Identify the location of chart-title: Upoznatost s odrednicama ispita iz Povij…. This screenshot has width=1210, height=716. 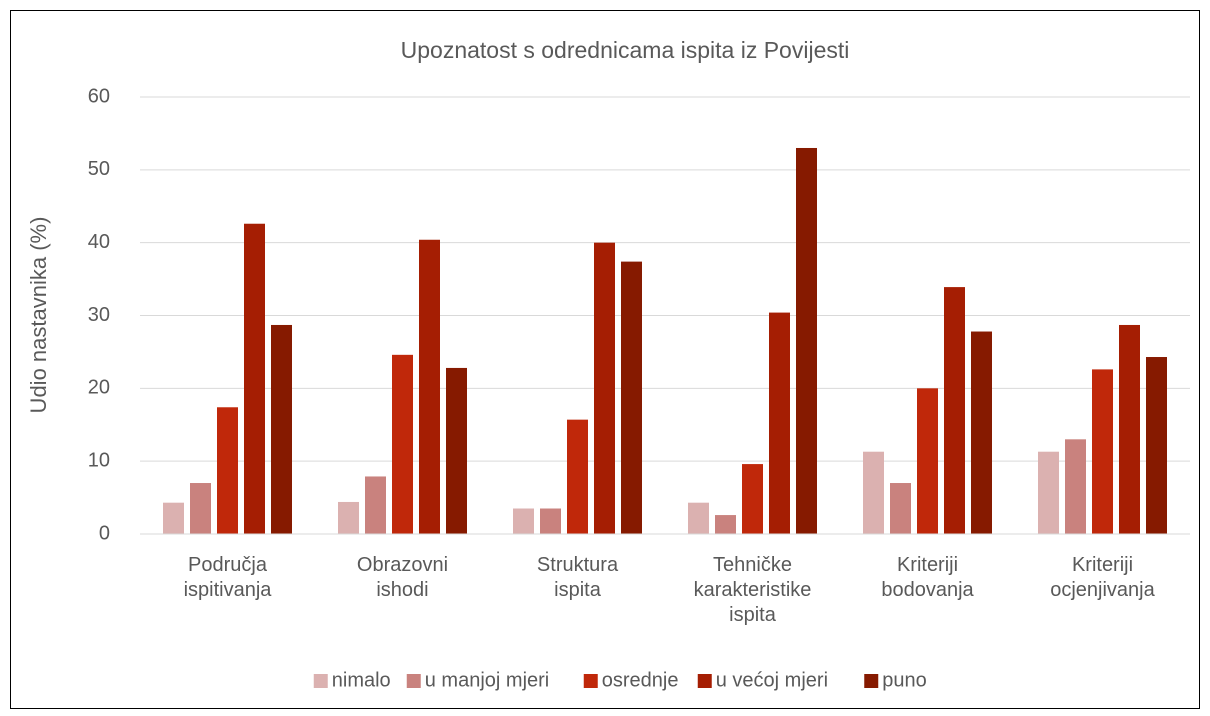
(625, 50).